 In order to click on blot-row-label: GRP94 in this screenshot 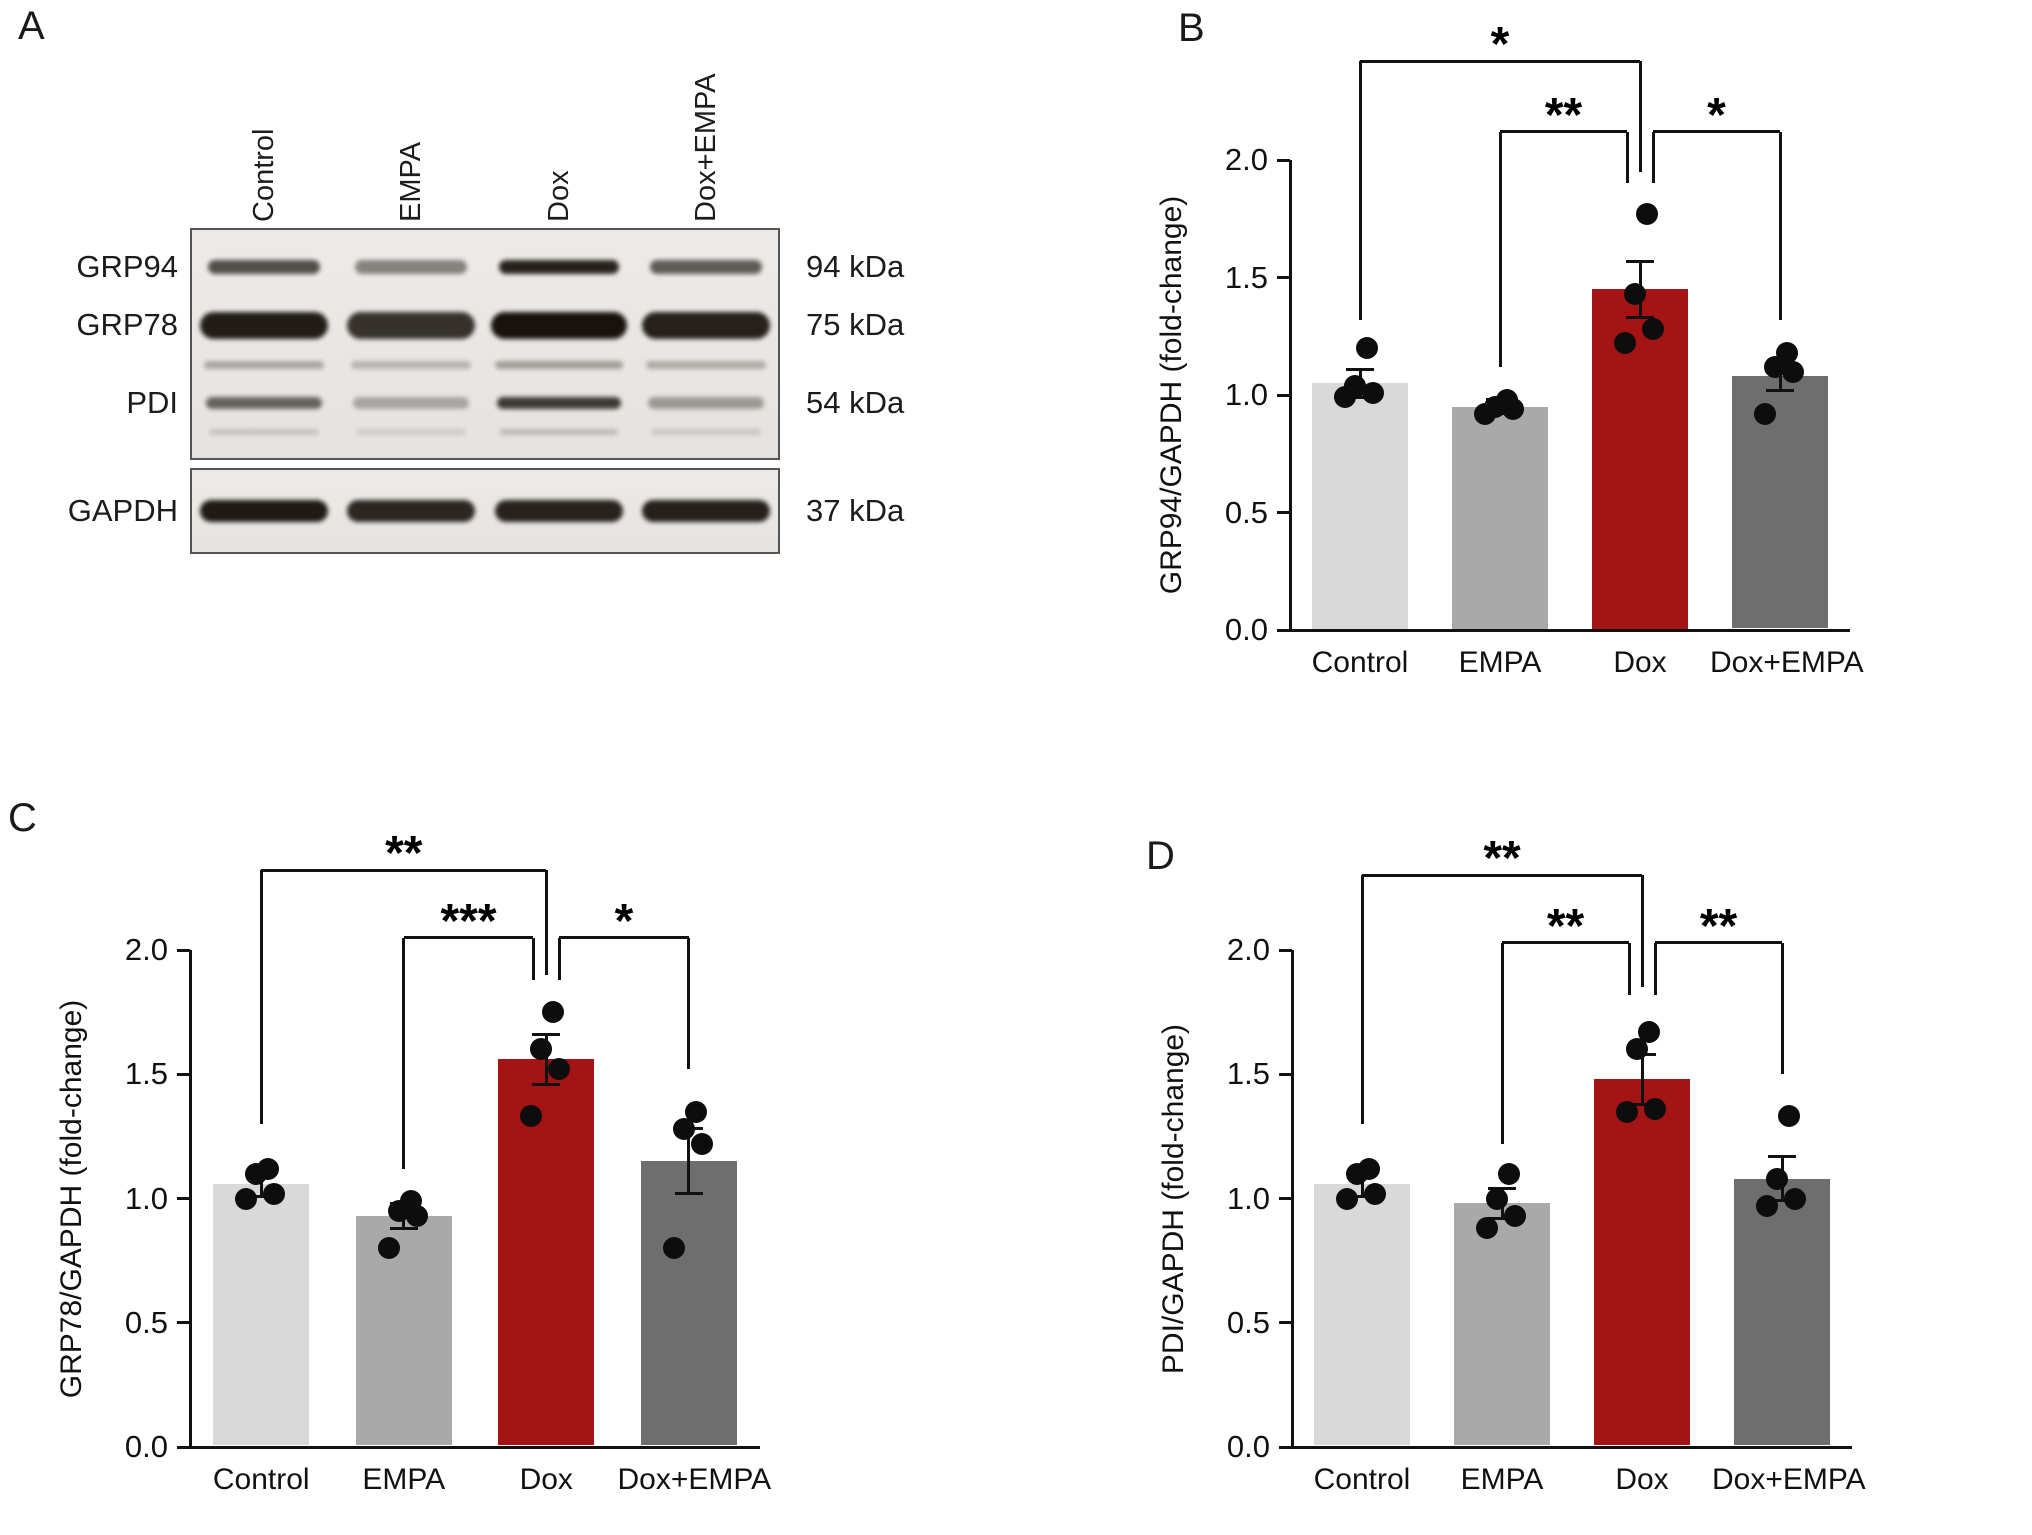, I will do `click(127, 267)`.